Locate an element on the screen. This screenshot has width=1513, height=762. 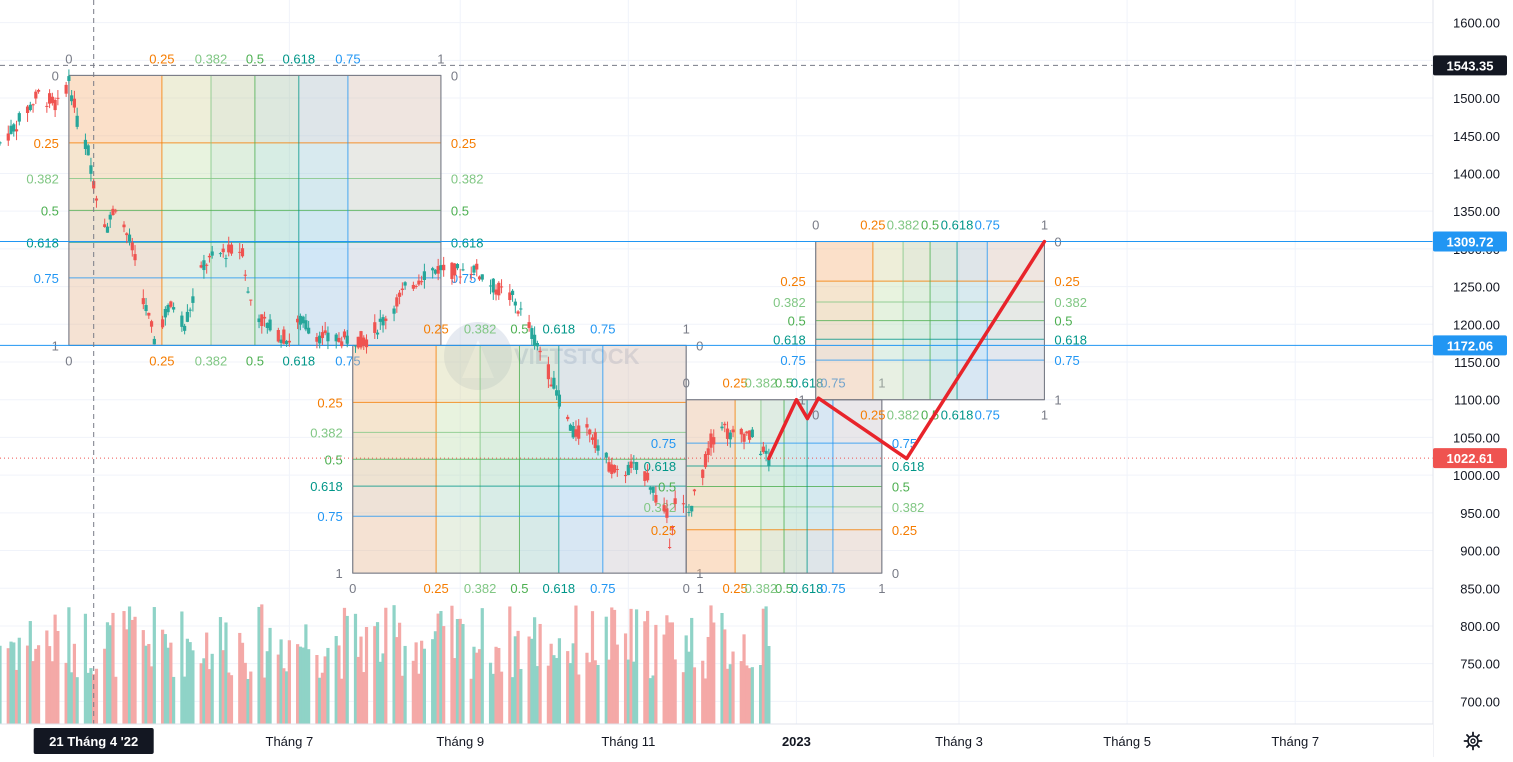
gear-icon is located at coordinates (1473, 741).